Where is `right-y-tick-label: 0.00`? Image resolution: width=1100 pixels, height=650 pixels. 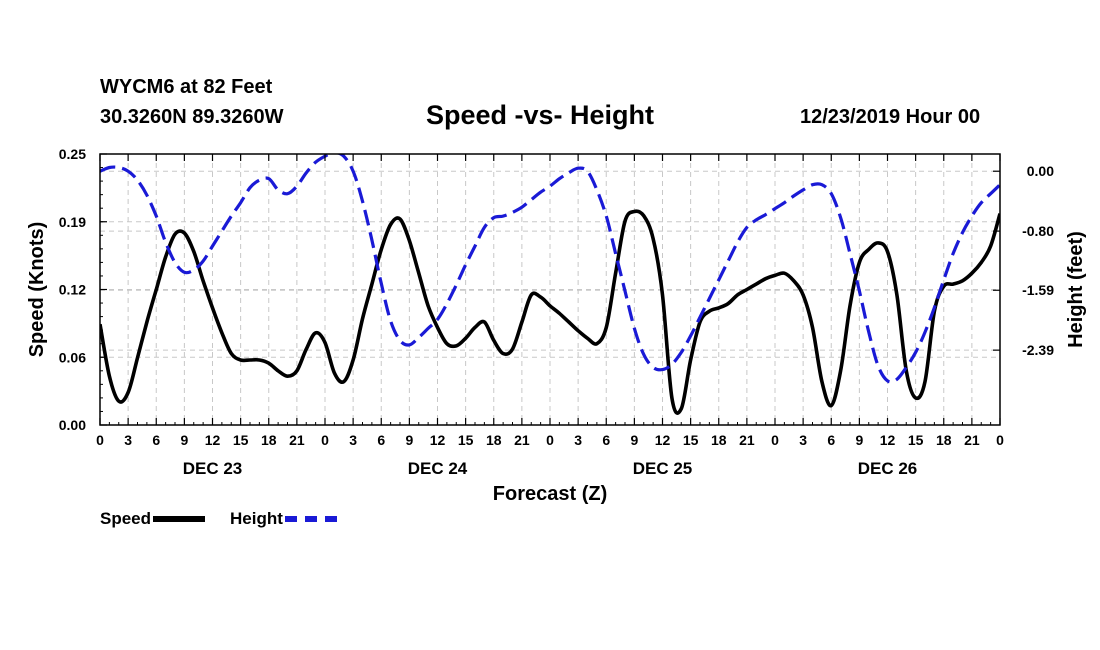
right-y-tick-label: 0.00 is located at coordinates (1040, 171).